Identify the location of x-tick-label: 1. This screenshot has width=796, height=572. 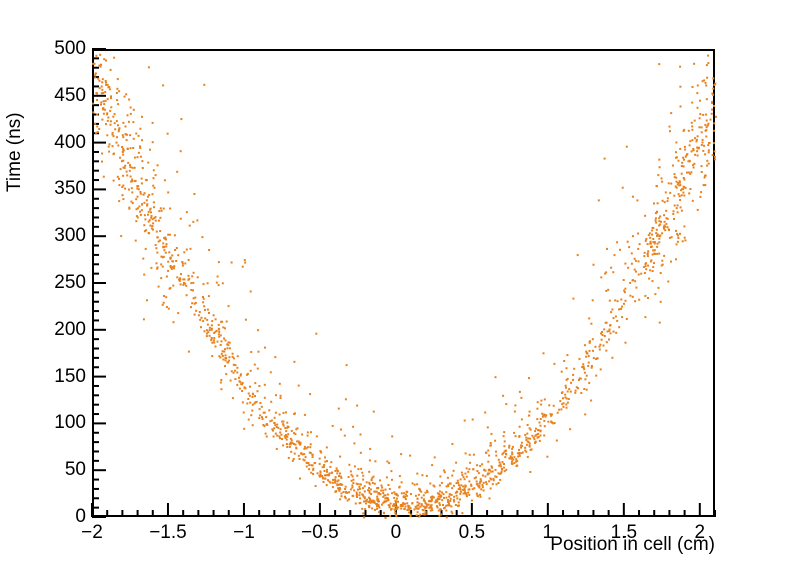
(548, 532).